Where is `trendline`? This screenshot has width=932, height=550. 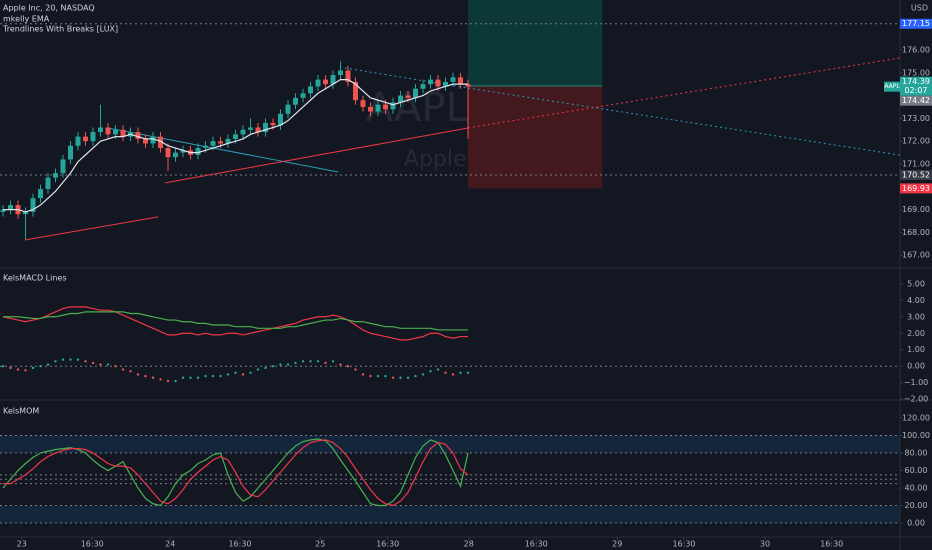
trendline is located at coordinates (316, 155).